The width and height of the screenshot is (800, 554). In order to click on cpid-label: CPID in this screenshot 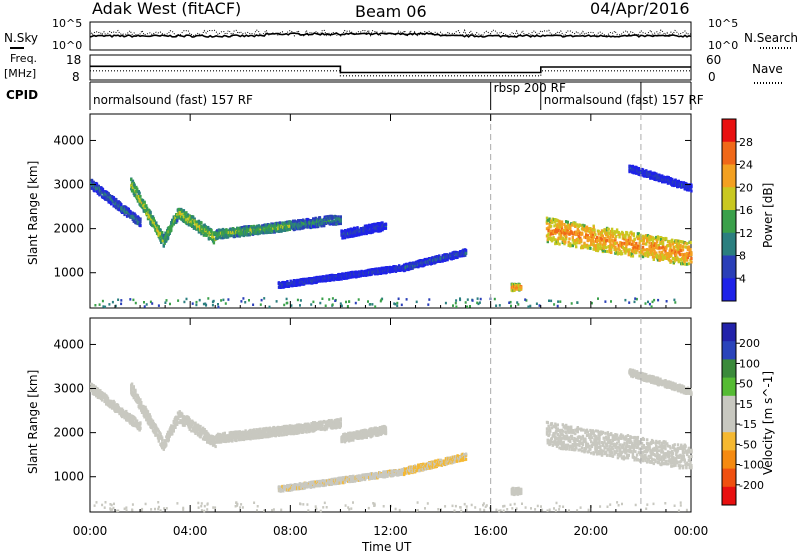, I will do `click(22, 95)`.